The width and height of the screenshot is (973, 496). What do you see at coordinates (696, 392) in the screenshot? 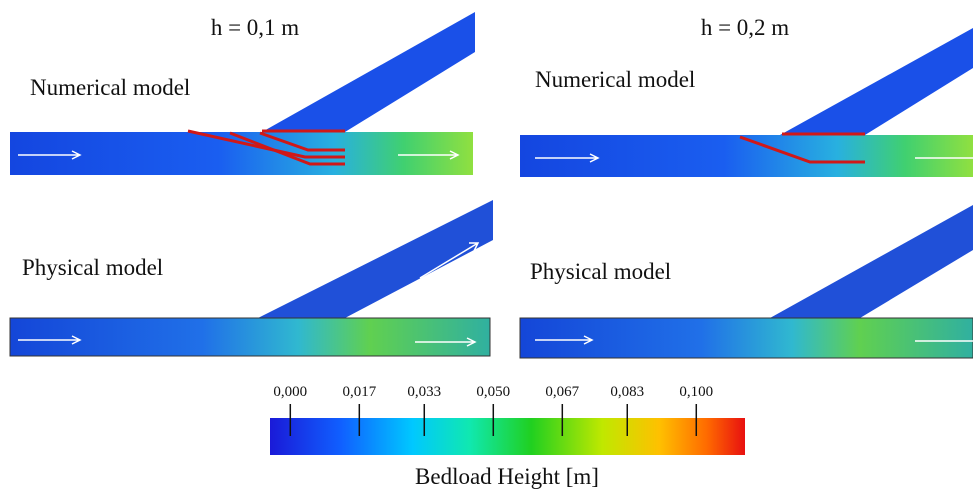
I see `colorbar-tick-label: 0,100` at bounding box center [696, 392].